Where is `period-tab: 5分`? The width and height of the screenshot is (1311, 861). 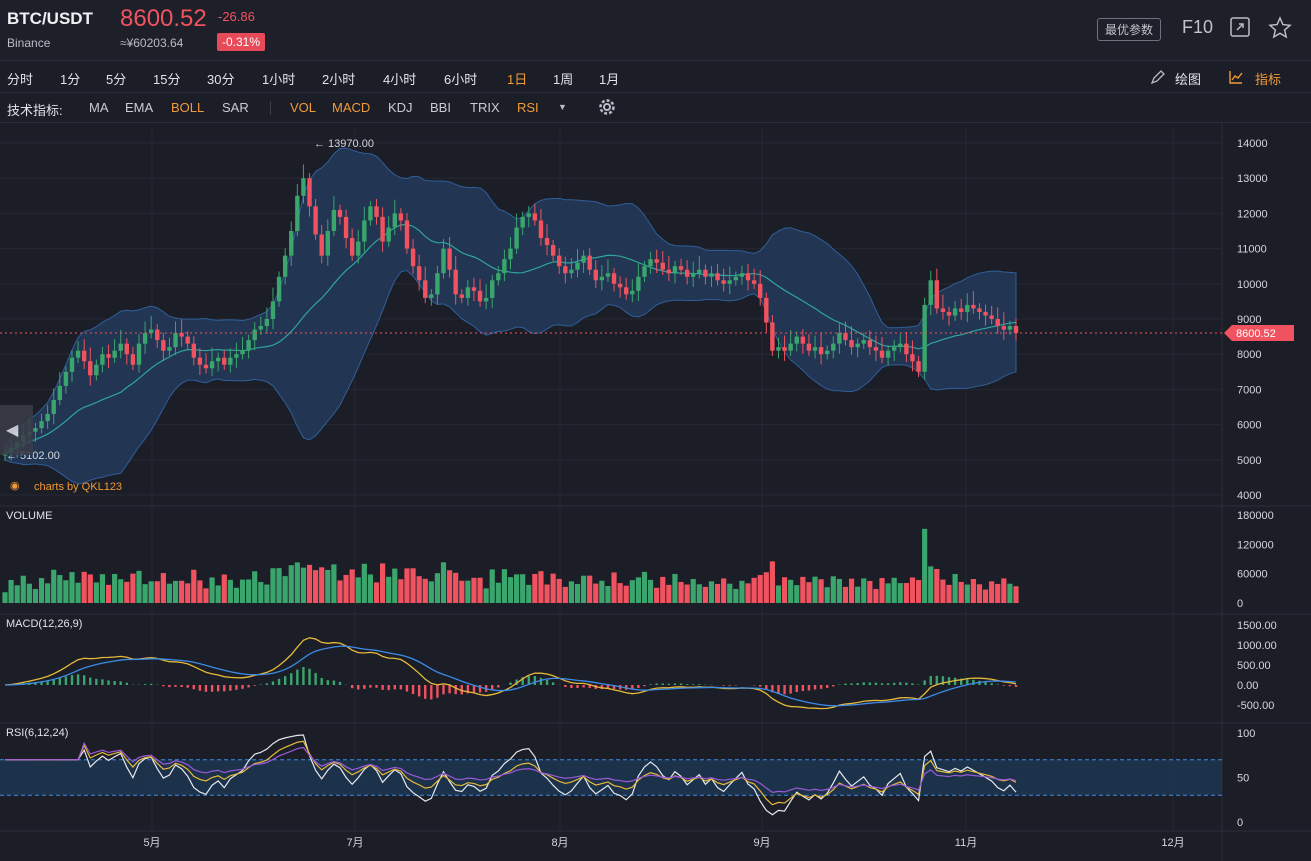
period-tab: 5分 is located at coordinates (116, 79).